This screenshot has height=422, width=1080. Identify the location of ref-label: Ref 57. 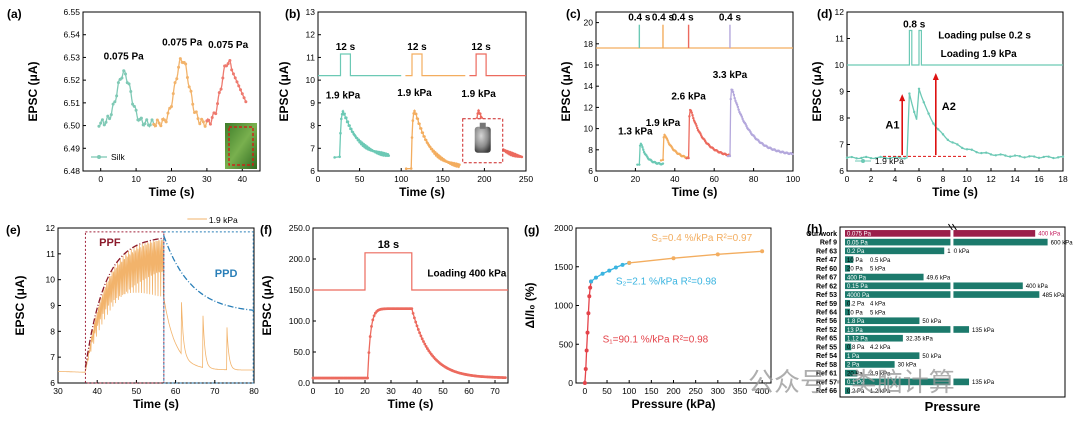
(826, 382).